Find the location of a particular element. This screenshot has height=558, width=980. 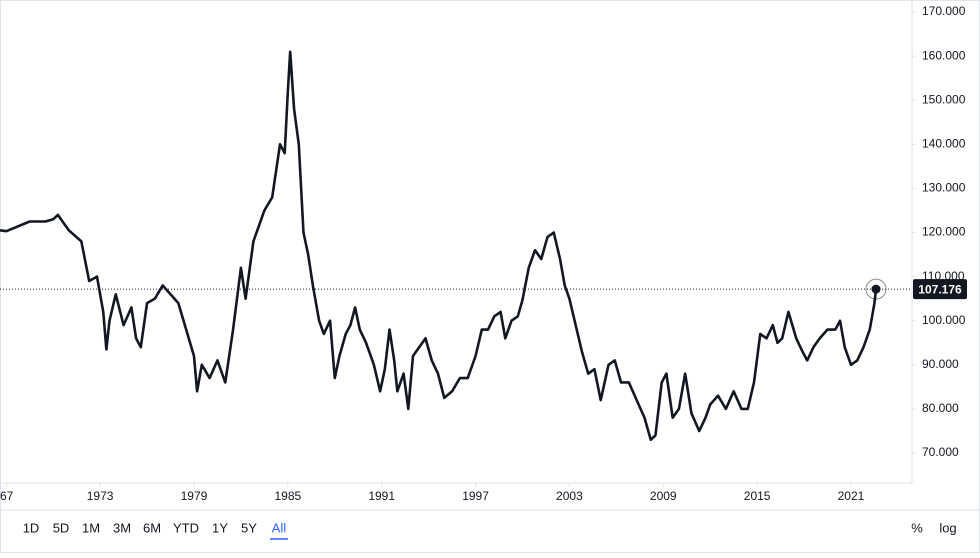

y-tick-label: 160.000 is located at coordinates (944, 55).